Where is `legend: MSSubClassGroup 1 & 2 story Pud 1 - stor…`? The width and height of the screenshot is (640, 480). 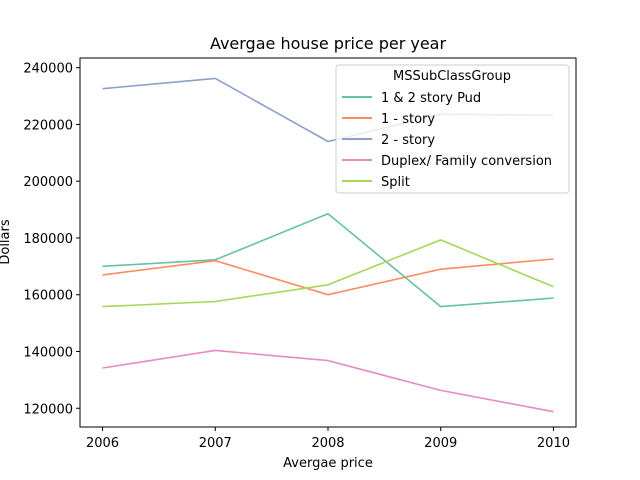
legend: MSSubClassGroup 1 & 2 story Pud 1 - stor… is located at coordinates (452, 129).